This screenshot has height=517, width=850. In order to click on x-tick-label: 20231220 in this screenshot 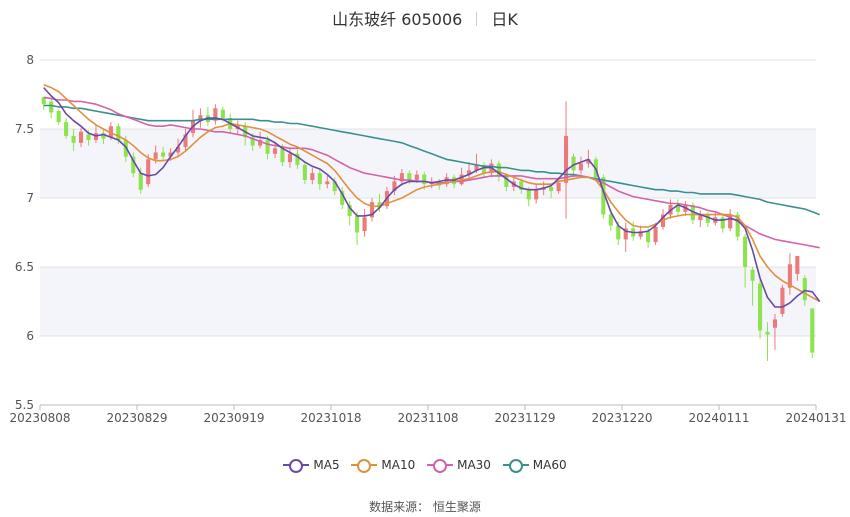, I will do `click(621, 418)`.